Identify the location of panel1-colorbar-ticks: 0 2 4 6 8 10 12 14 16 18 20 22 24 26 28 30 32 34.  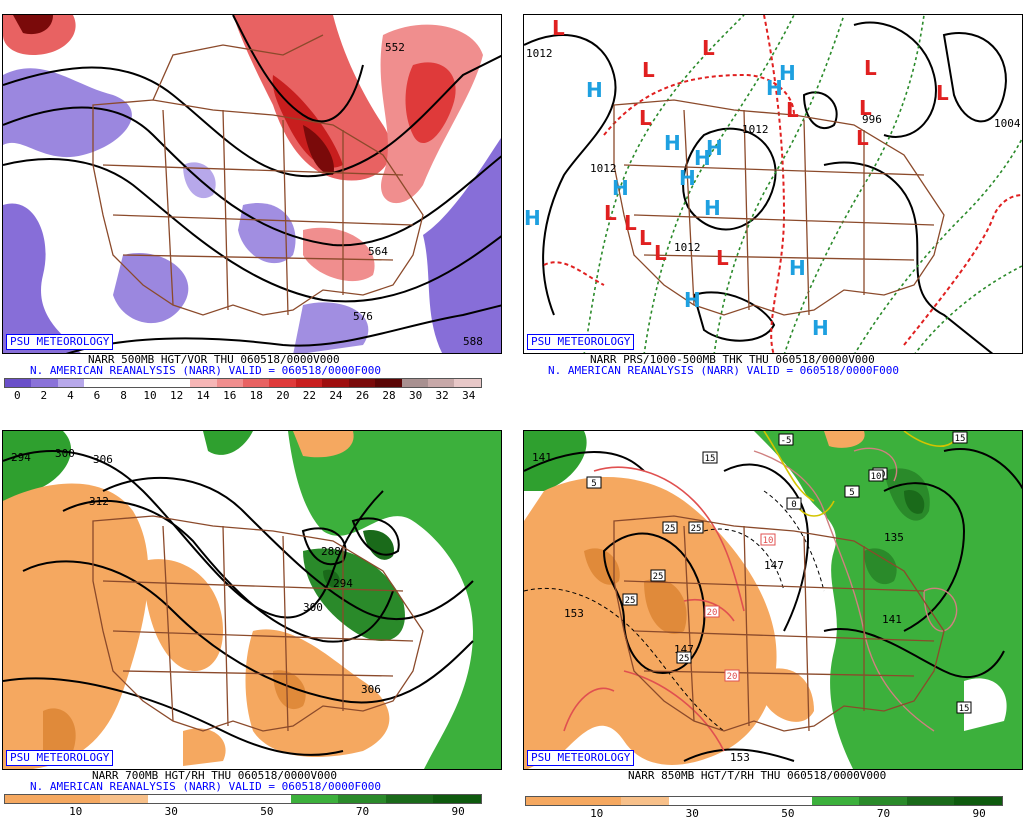
(243, 396).